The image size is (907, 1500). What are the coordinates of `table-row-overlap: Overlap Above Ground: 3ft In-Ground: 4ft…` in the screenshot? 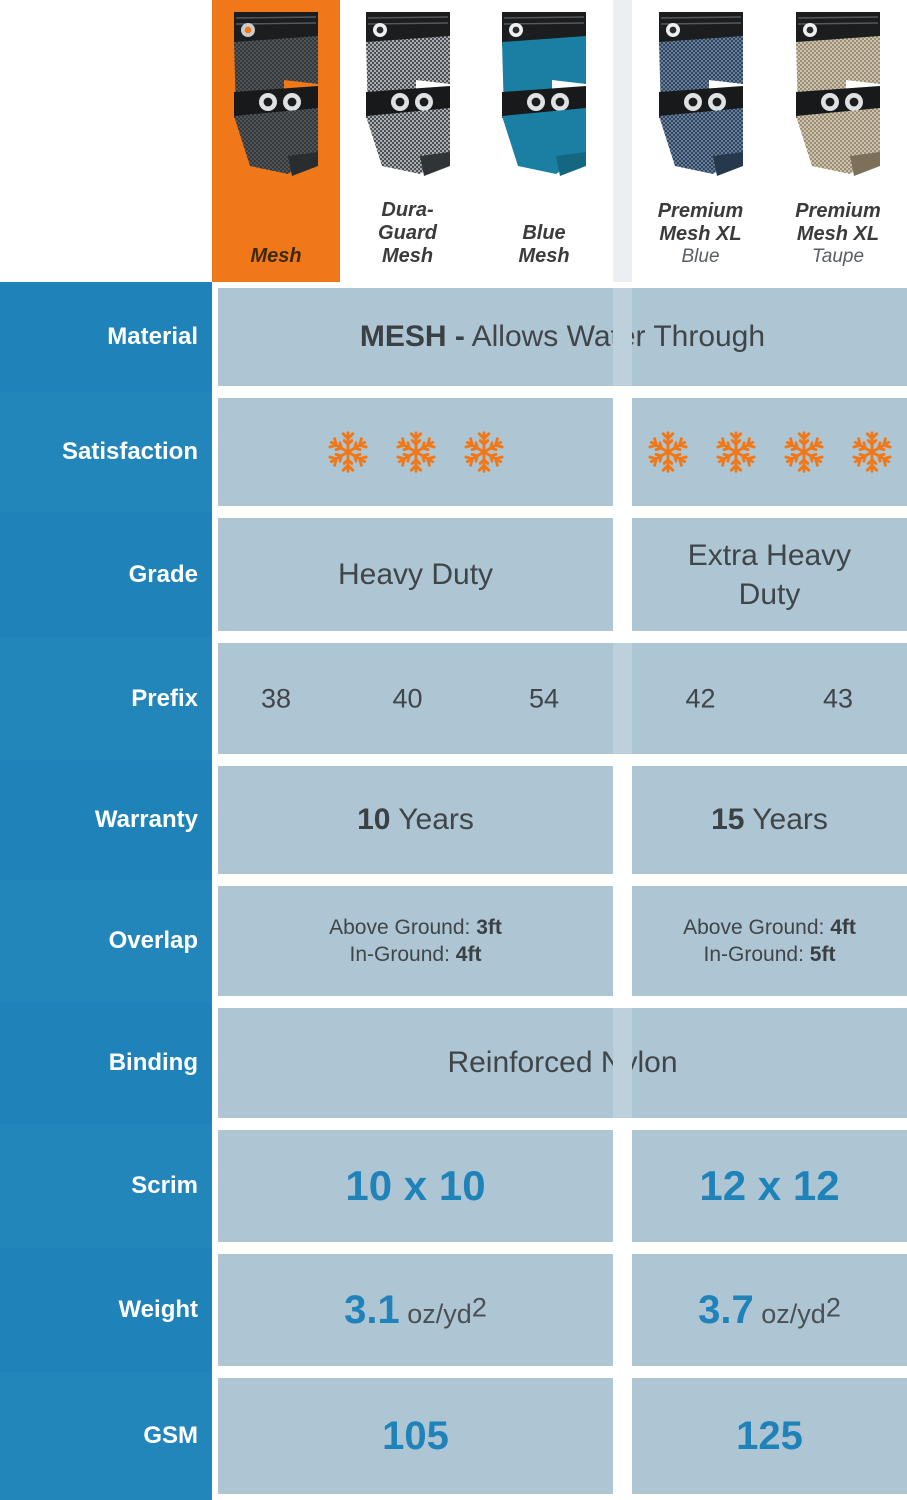 It's located at (453, 941).